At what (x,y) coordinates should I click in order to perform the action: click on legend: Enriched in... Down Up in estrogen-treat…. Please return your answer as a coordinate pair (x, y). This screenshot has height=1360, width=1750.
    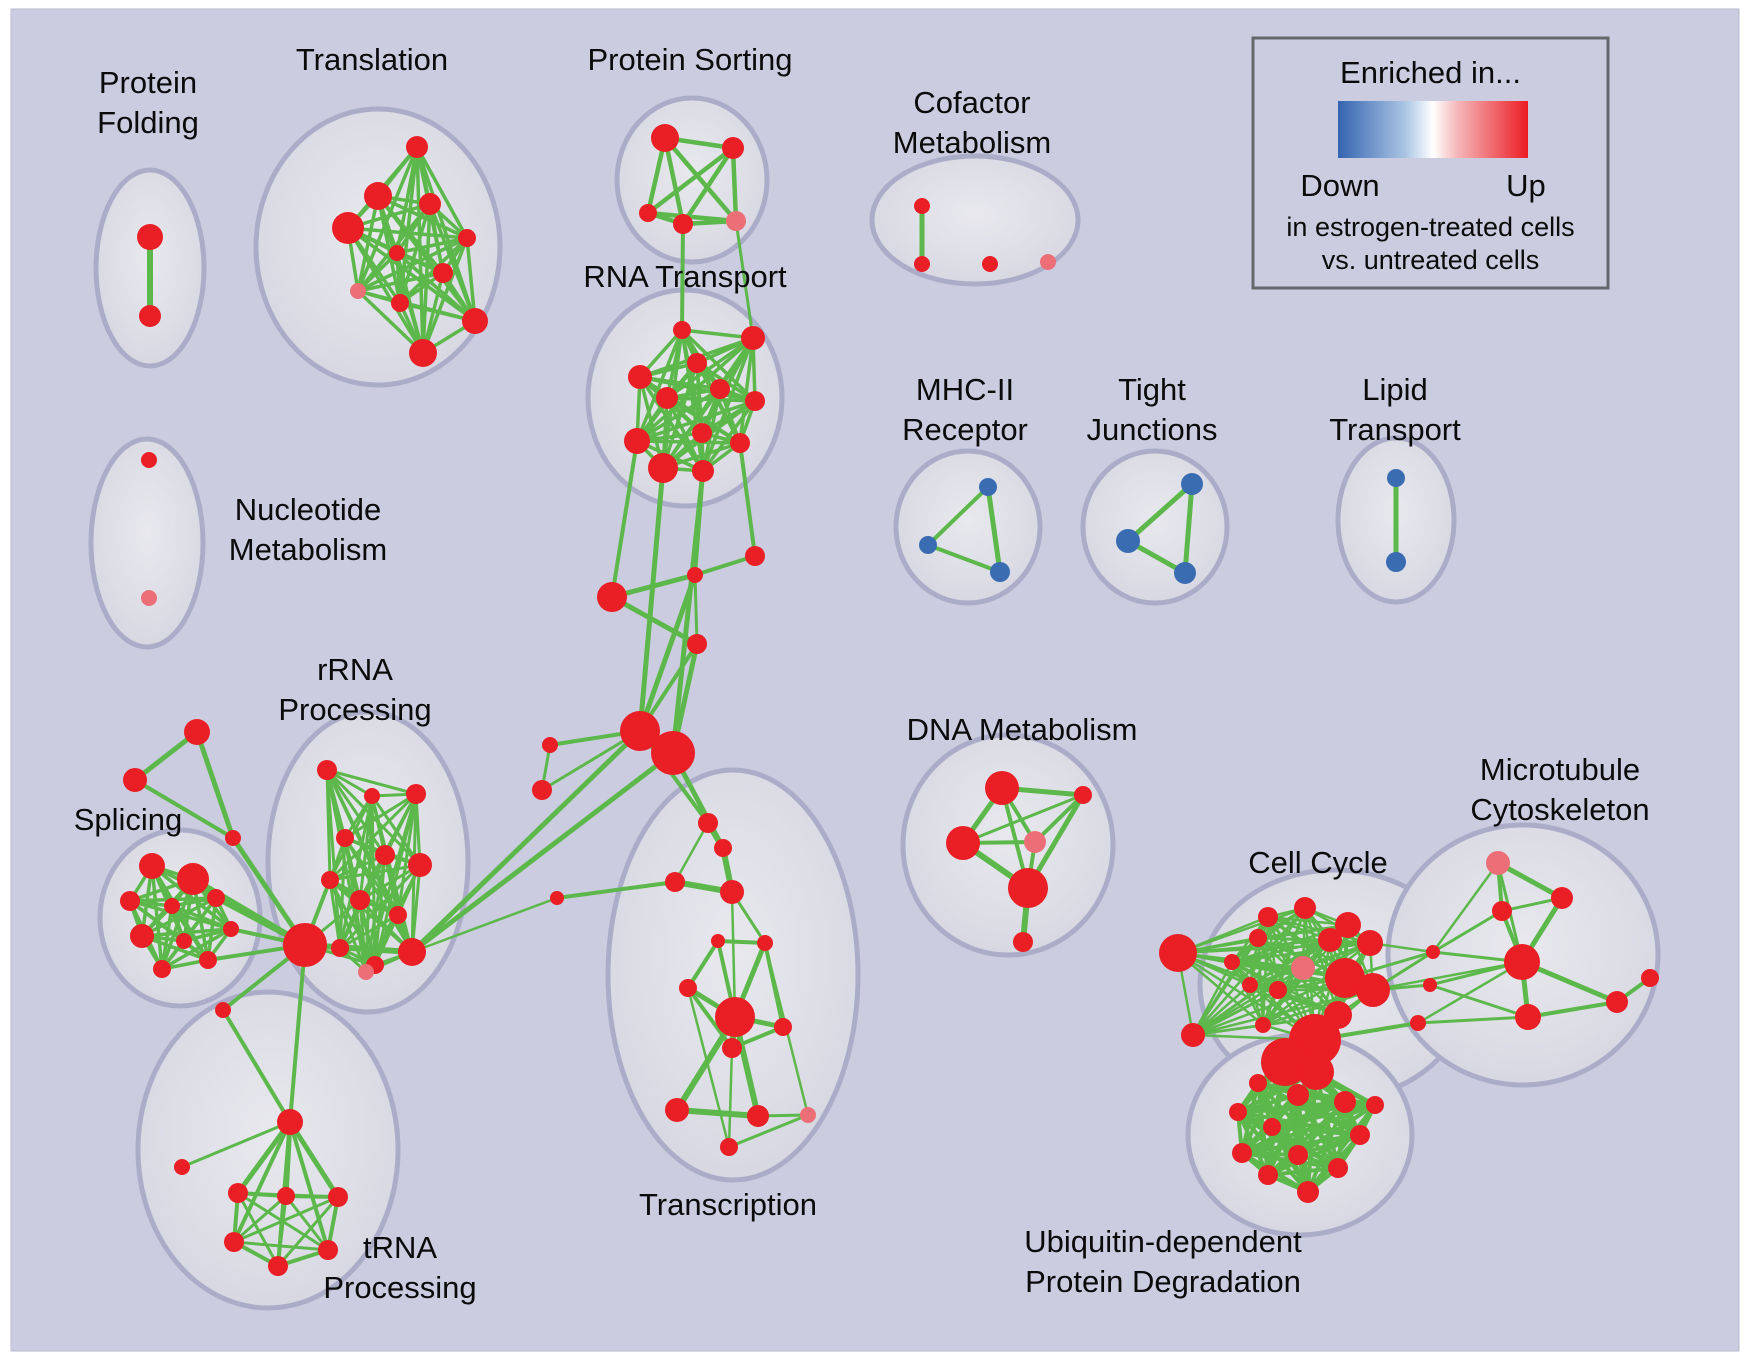
    Looking at the image, I should click on (1430, 163).